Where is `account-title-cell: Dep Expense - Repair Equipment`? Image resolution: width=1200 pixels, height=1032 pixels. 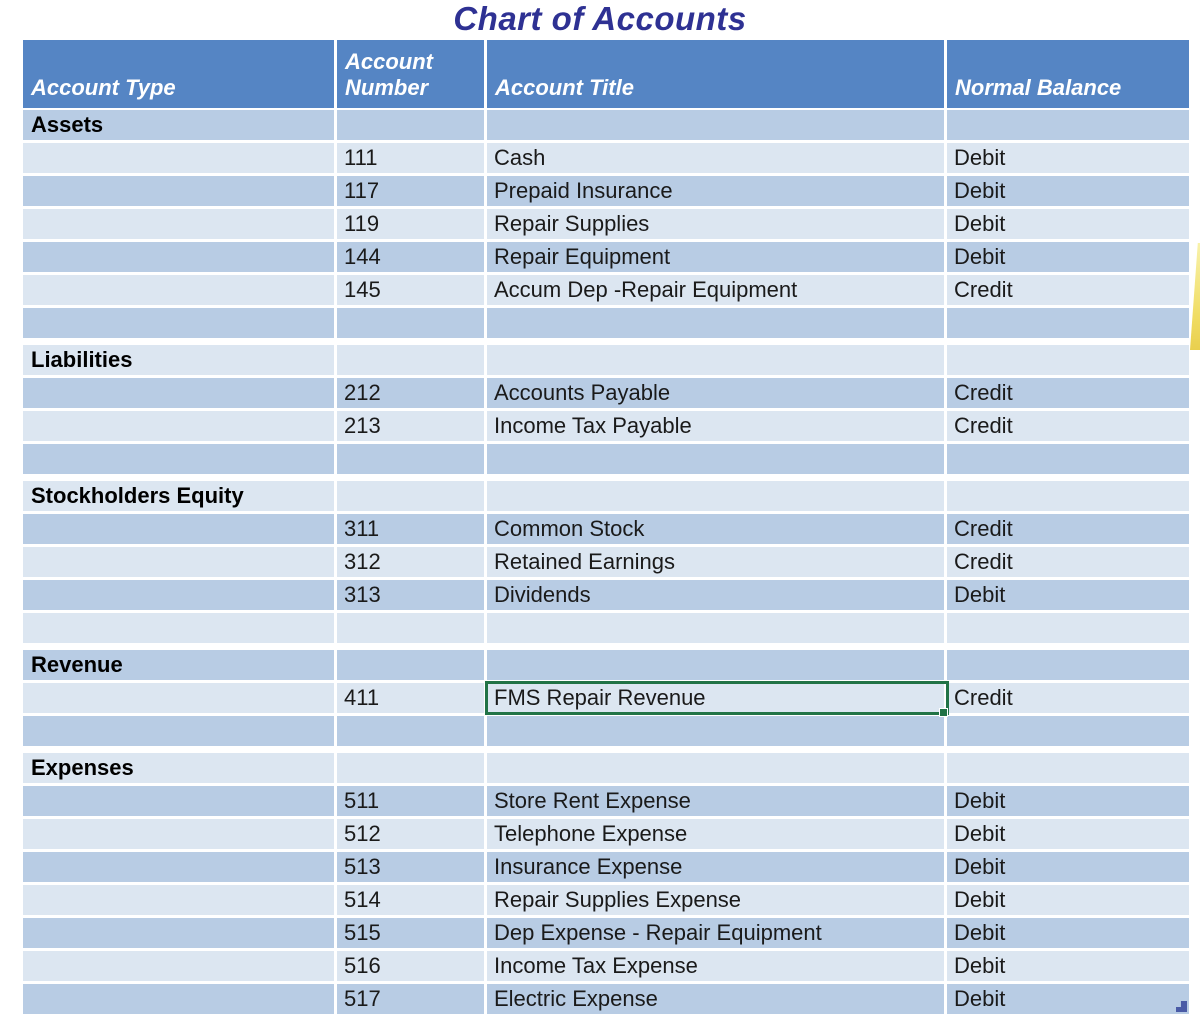
account-title-cell: Dep Expense - Repair Equipment is located at coordinates (717, 933).